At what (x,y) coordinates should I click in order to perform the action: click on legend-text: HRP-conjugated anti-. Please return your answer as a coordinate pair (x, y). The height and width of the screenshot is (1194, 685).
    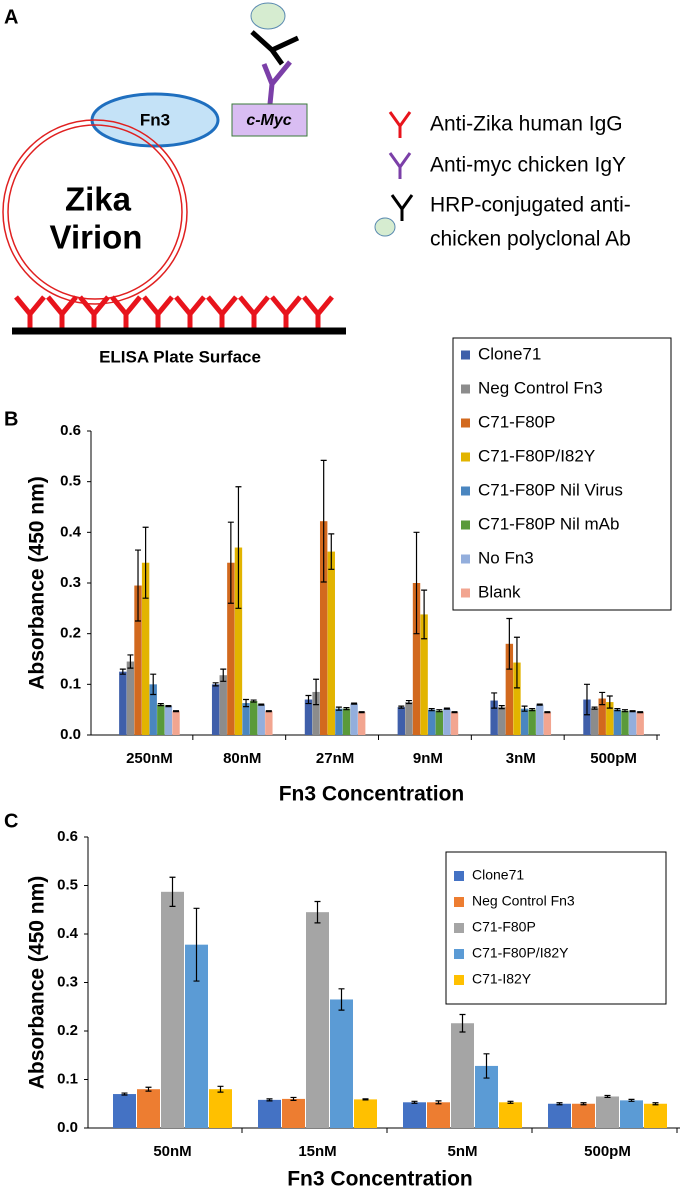
    Looking at the image, I should click on (530, 205).